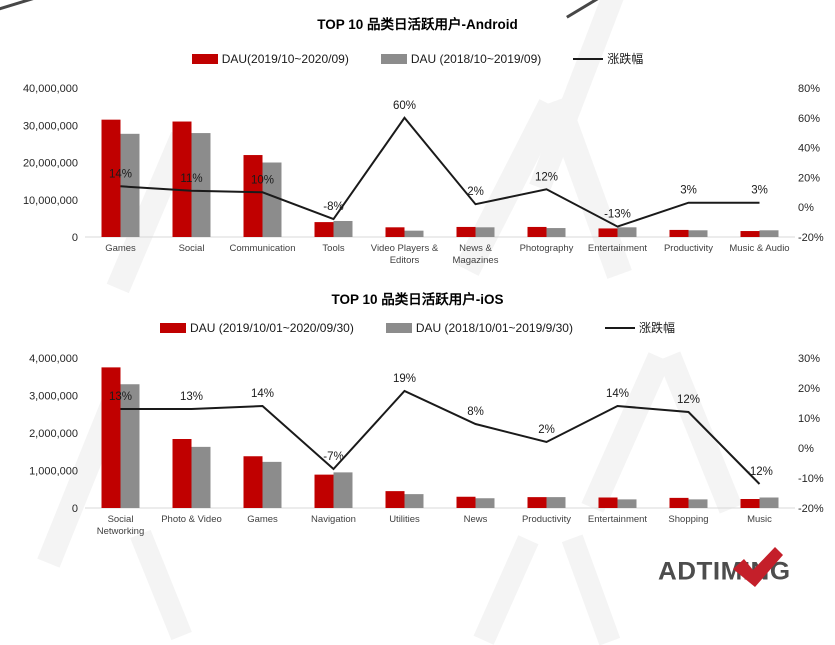 The image size is (835, 645). I want to click on y-left-tick-label: 30,000,000, so click(50, 126).